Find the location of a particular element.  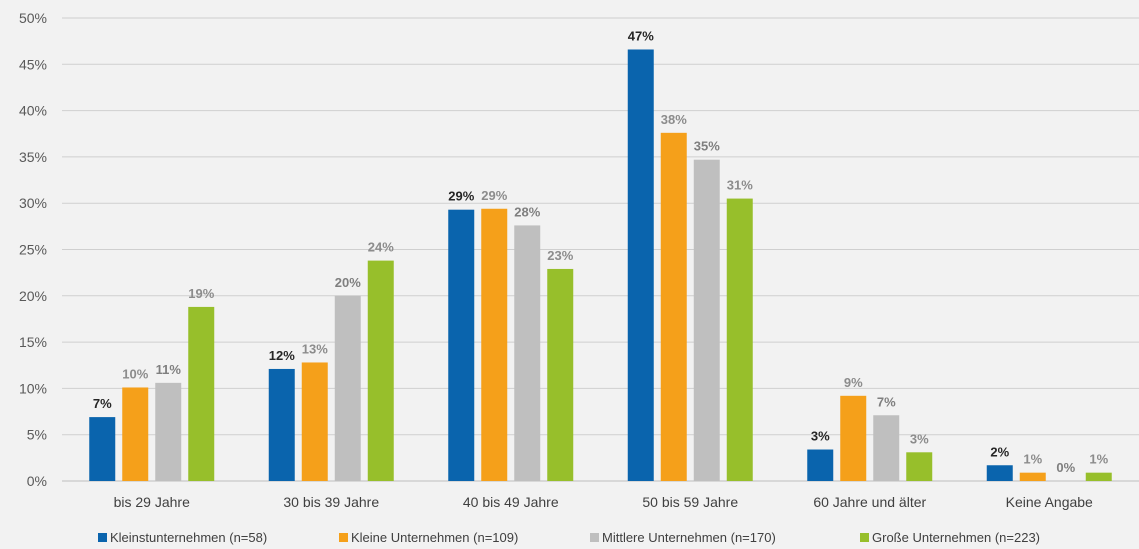

legend-entry: Kleinstunternehmen (n=58) is located at coordinates (188, 537).